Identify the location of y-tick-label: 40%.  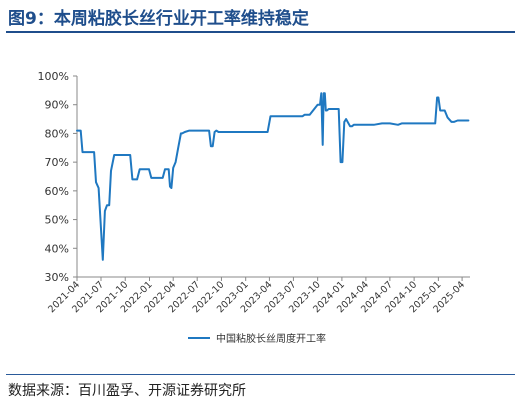
(57, 248).